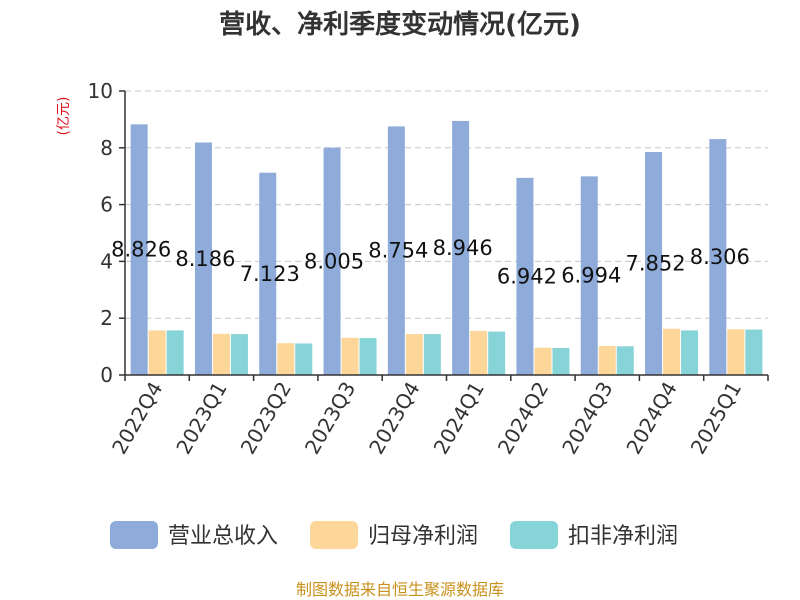 Image resolution: width=800 pixels, height=600 pixels. I want to click on y-tick-label: 0, so click(106, 375).